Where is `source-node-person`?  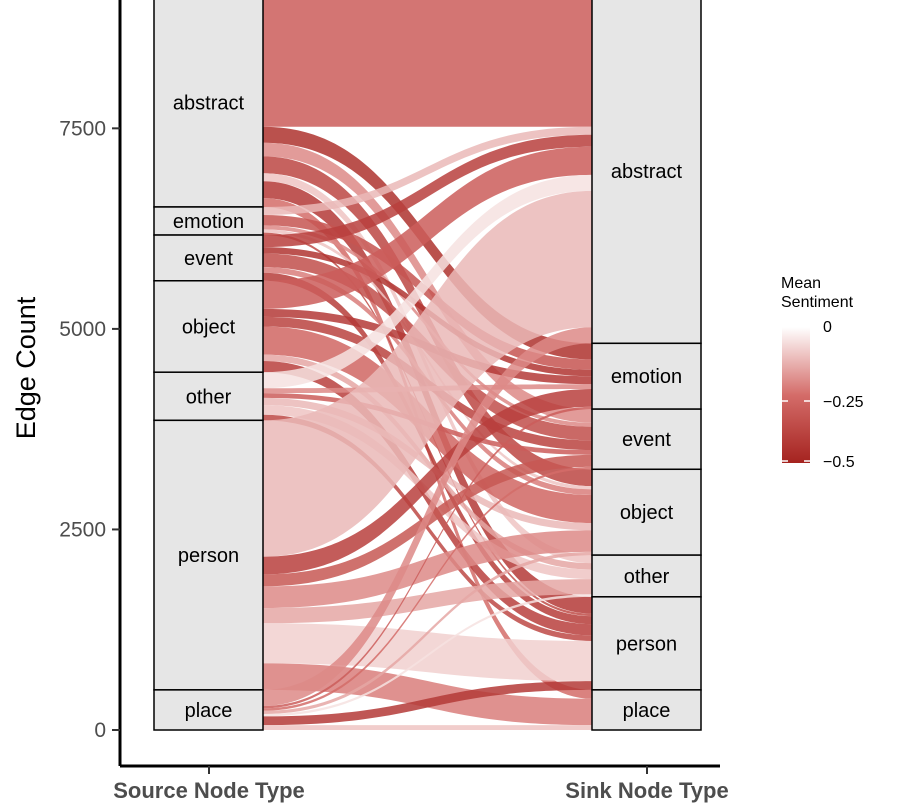
source-node-person is located at coordinates (208, 555).